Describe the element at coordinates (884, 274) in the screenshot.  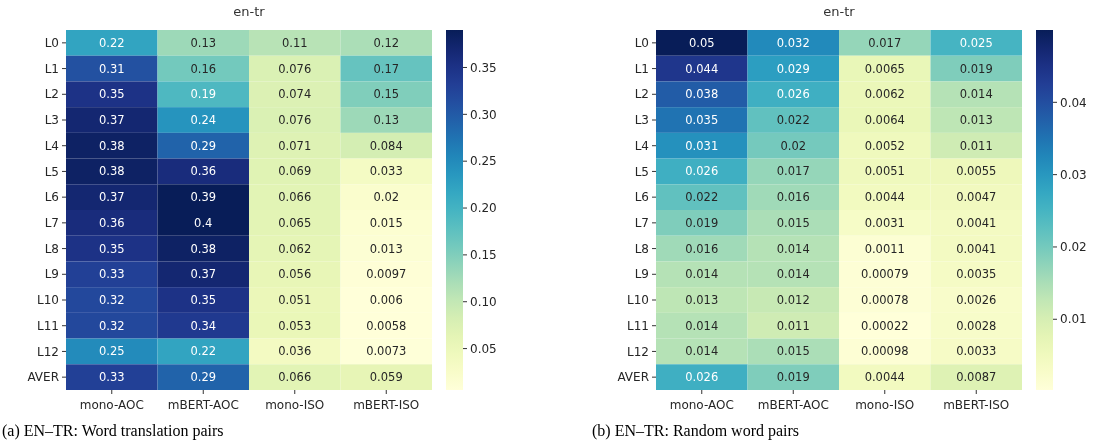
I see `data-label: 0.00079` at that location.